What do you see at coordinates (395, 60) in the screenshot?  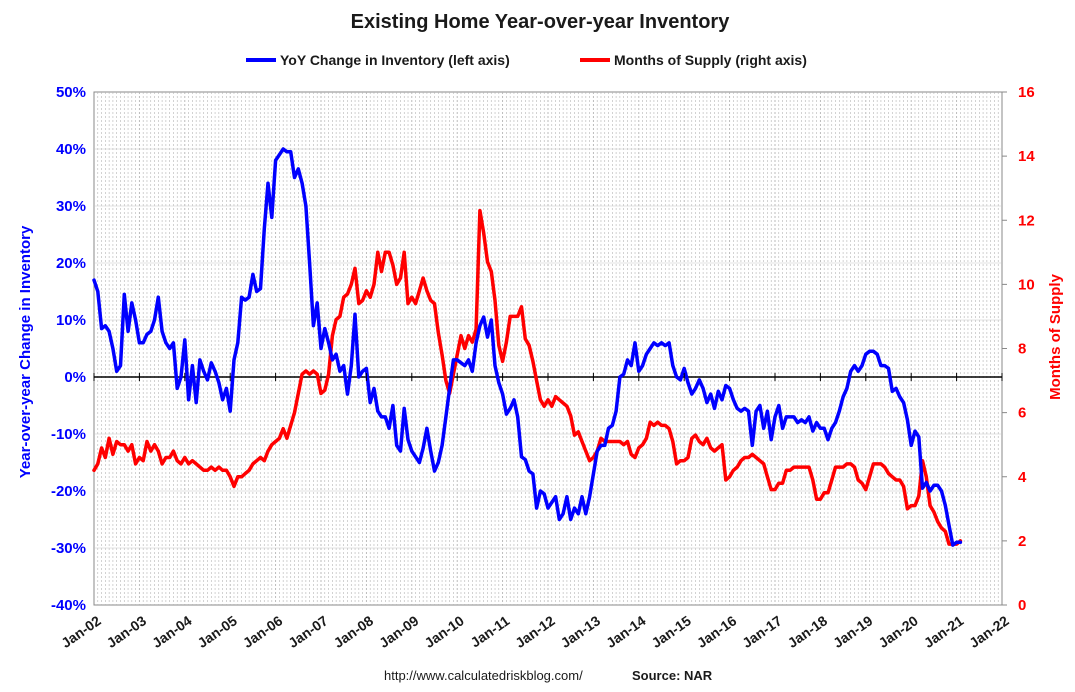 I see `legend-label-yoy: YoY Change in Inventory (left axis)` at bounding box center [395, 60].